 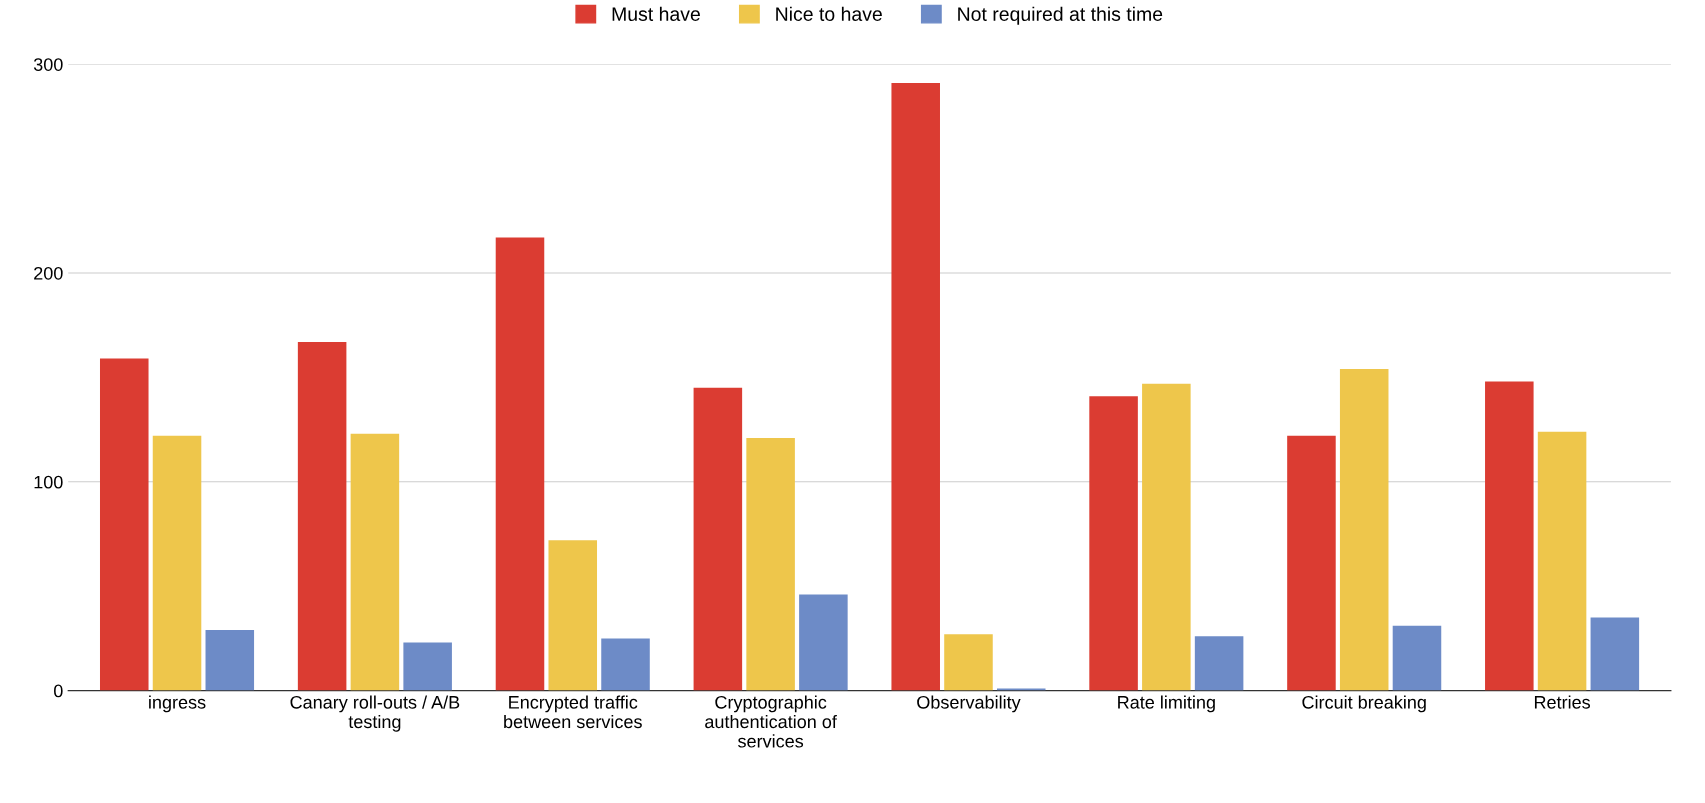 I want to click on y-tick-label: 100, so click(x=48, y=482).